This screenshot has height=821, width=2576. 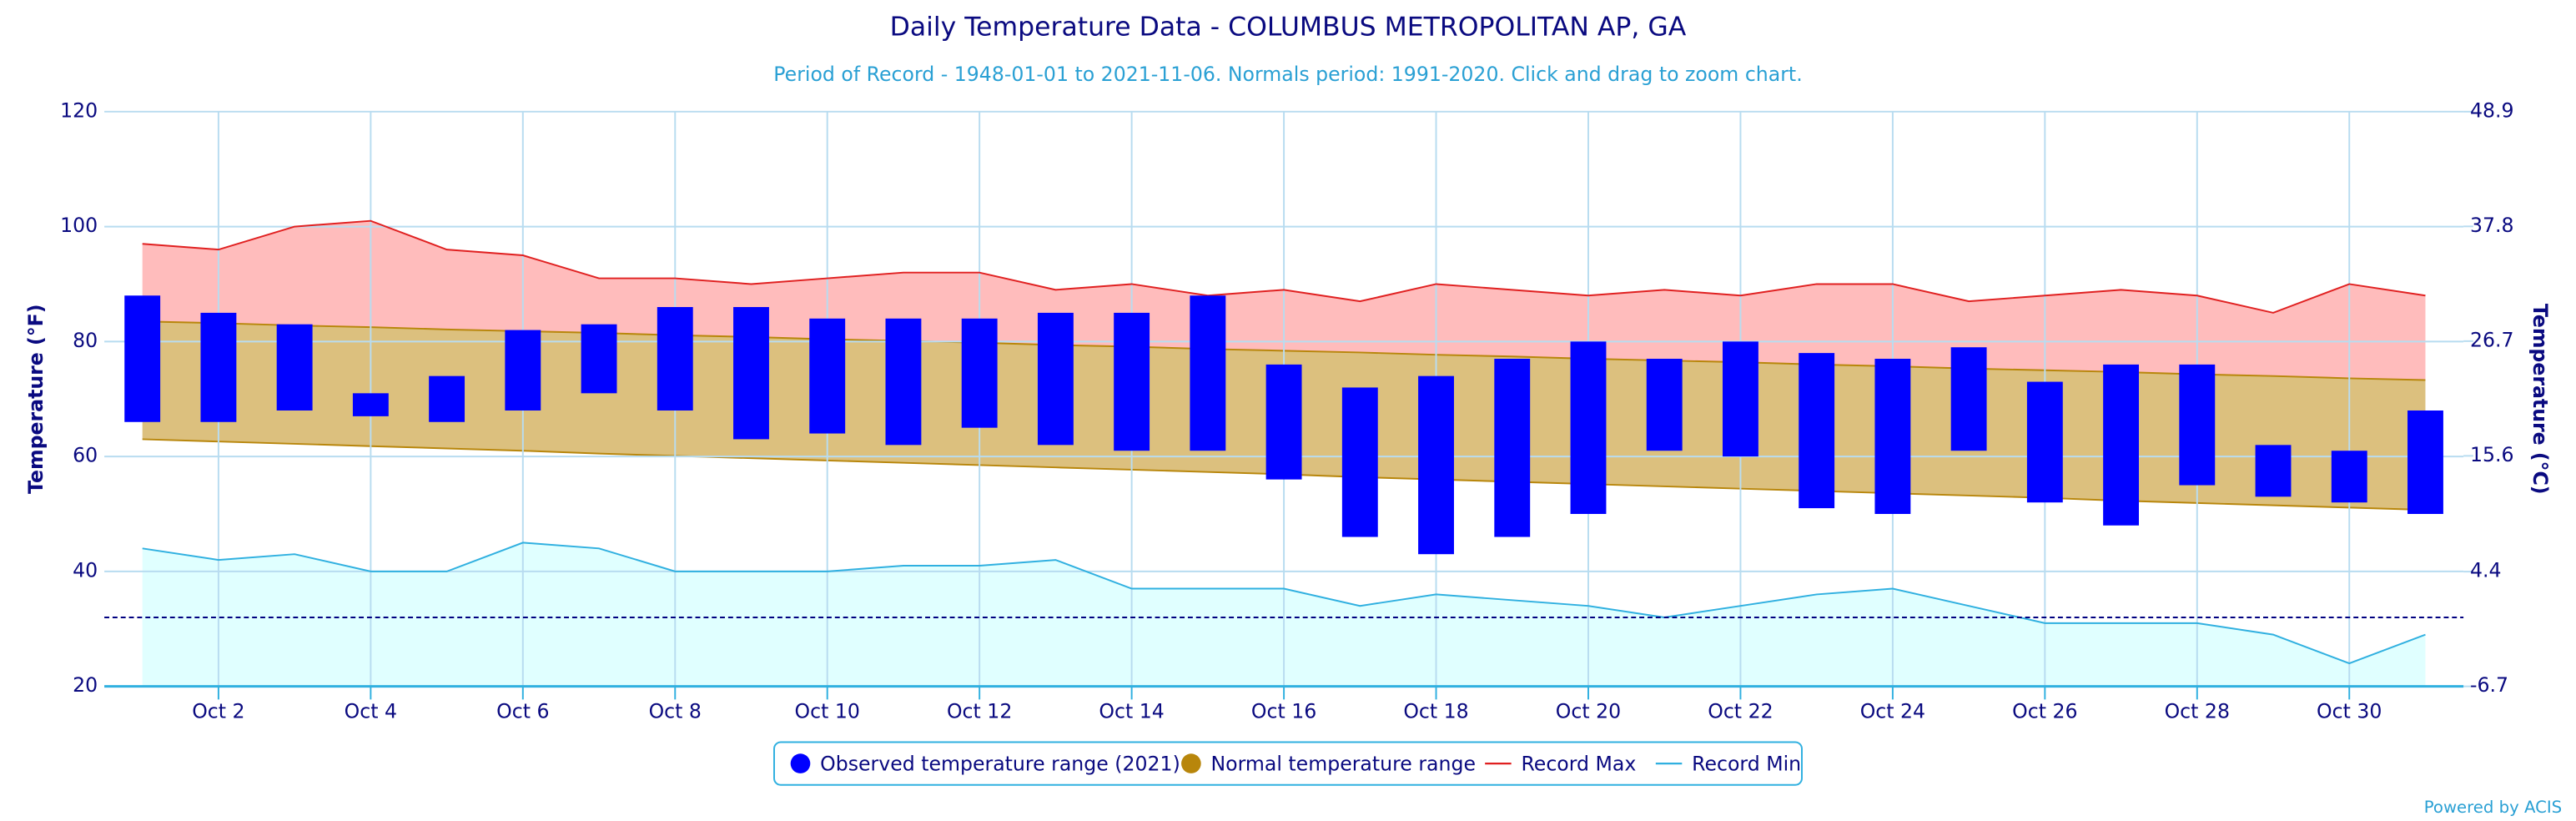 I want to click on legend-item: Record Max, so click(x=1560, y=764).